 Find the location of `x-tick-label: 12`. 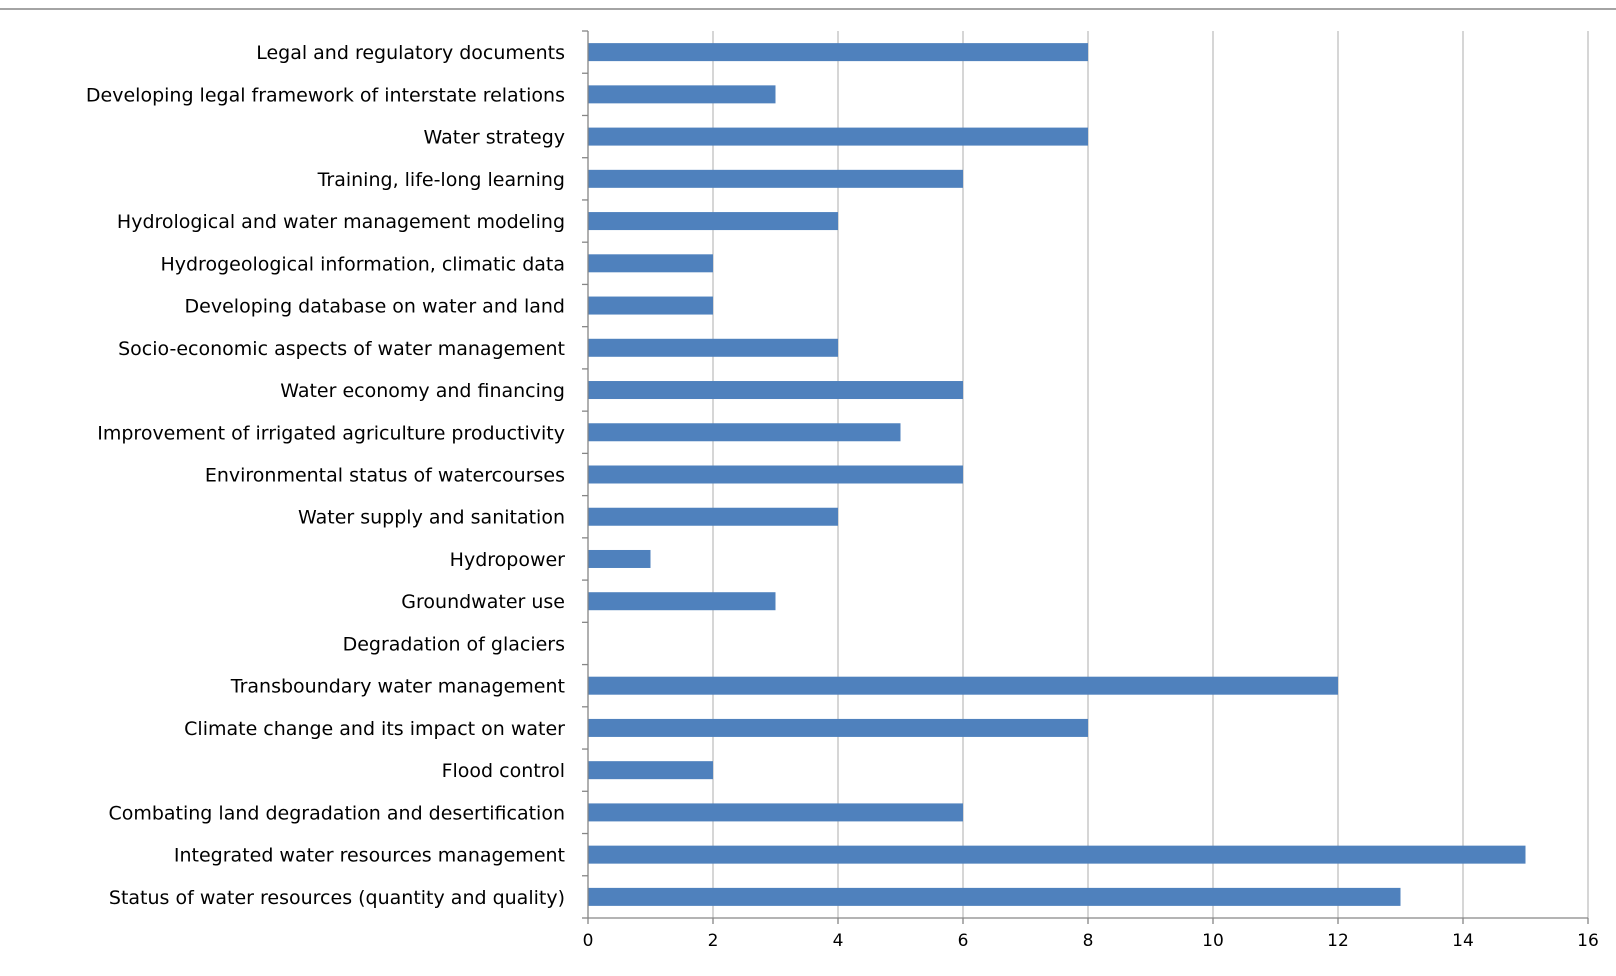

x-tick-label: 12 is located at coordinates (1338, 941).